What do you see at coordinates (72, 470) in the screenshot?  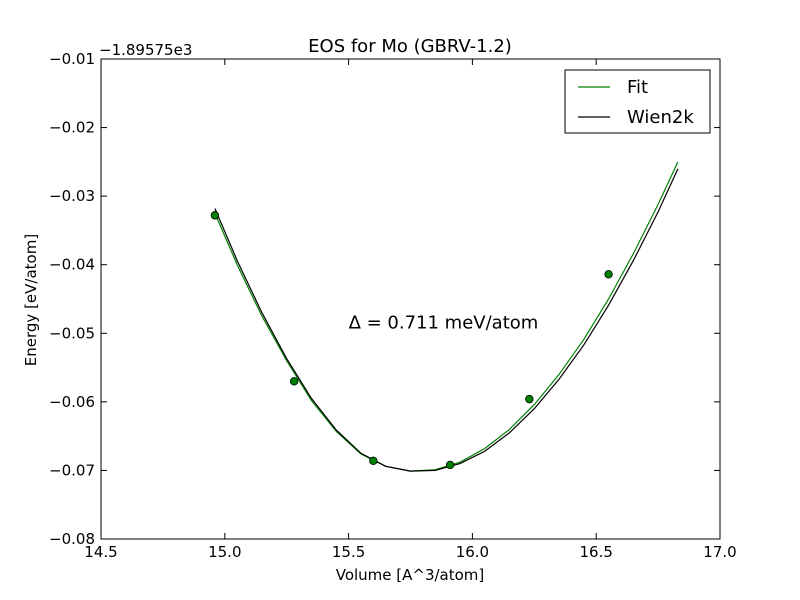 I see `y-tick-label: −0.07` at bounding box center [72, 470].